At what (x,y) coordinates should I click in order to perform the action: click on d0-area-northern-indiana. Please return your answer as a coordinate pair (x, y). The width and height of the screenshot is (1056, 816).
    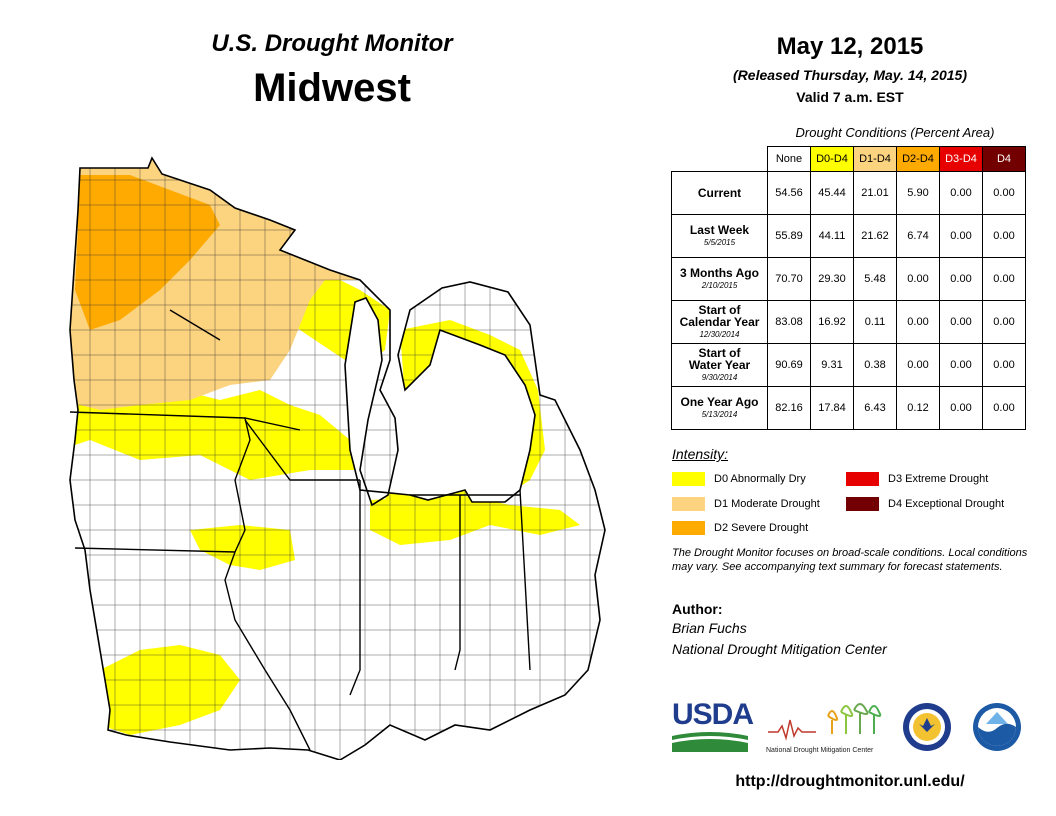
    Looking at the image, I should click on (475, 520).